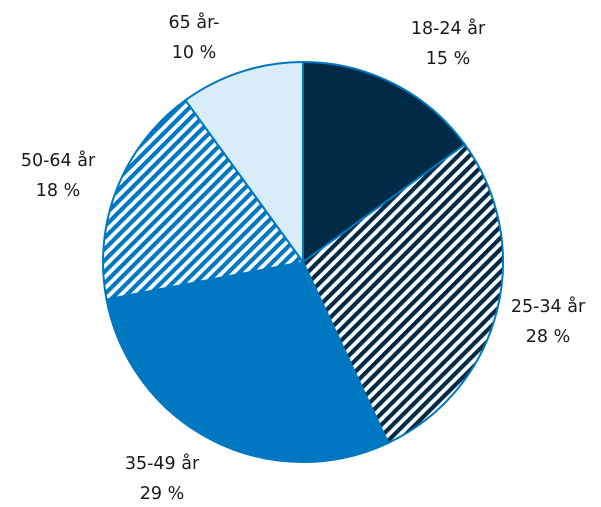 The height and width of the screenshot is (507, 601). What do you see at coordinates (448, 59) in the screenshot?
I see `slice-value-label-1: 15 %` at bounding box center [448, 59].